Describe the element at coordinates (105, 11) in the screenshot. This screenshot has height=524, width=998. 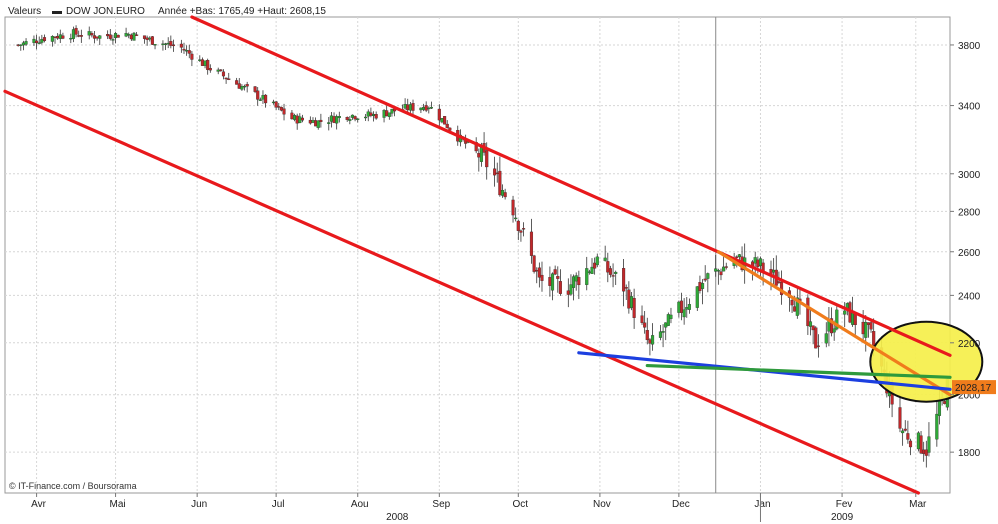
I see `series-name: DOW JON.EURO` at that location.